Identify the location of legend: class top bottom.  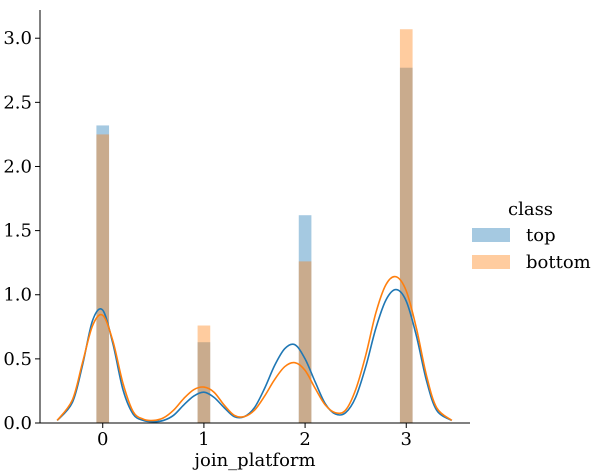
(531, 236).